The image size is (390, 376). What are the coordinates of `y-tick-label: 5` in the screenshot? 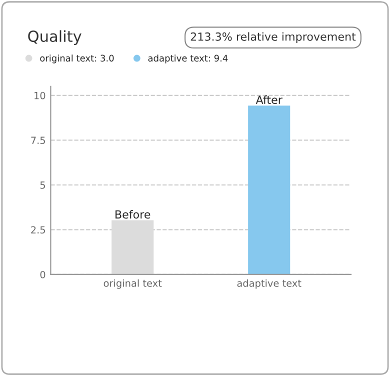 It's located at (42, 185).